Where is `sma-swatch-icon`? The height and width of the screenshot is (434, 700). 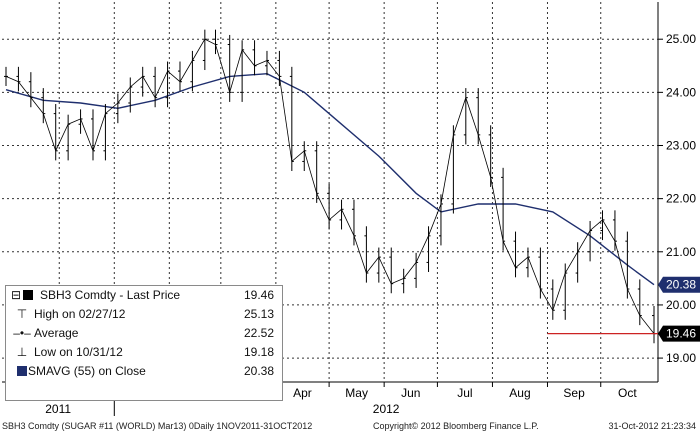
sma-swatch-icon is located at coordinates (22, 371).